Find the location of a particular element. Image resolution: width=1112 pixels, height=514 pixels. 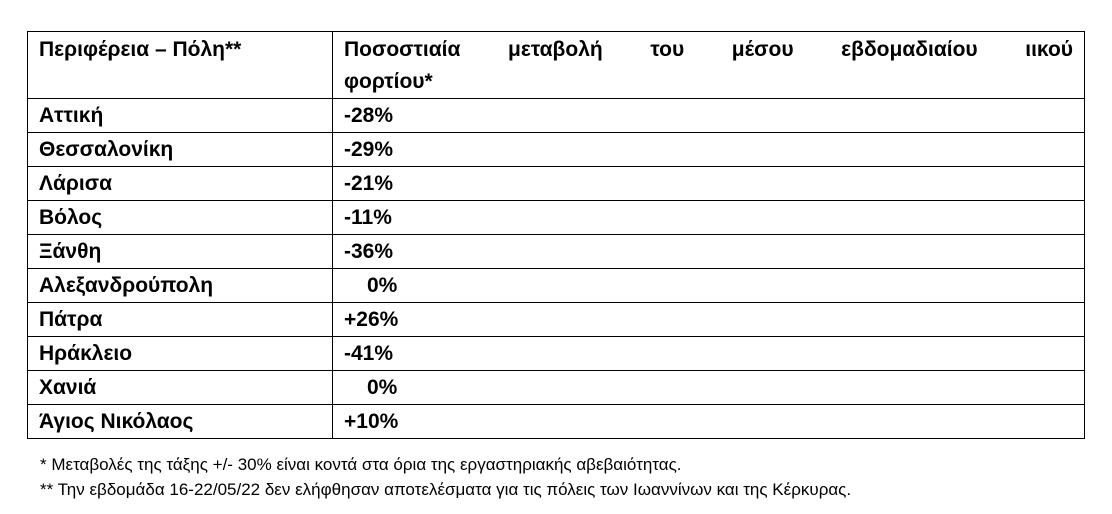

table-row: Θεσσαλονίκη -29% is located at coordinates (556, 149).